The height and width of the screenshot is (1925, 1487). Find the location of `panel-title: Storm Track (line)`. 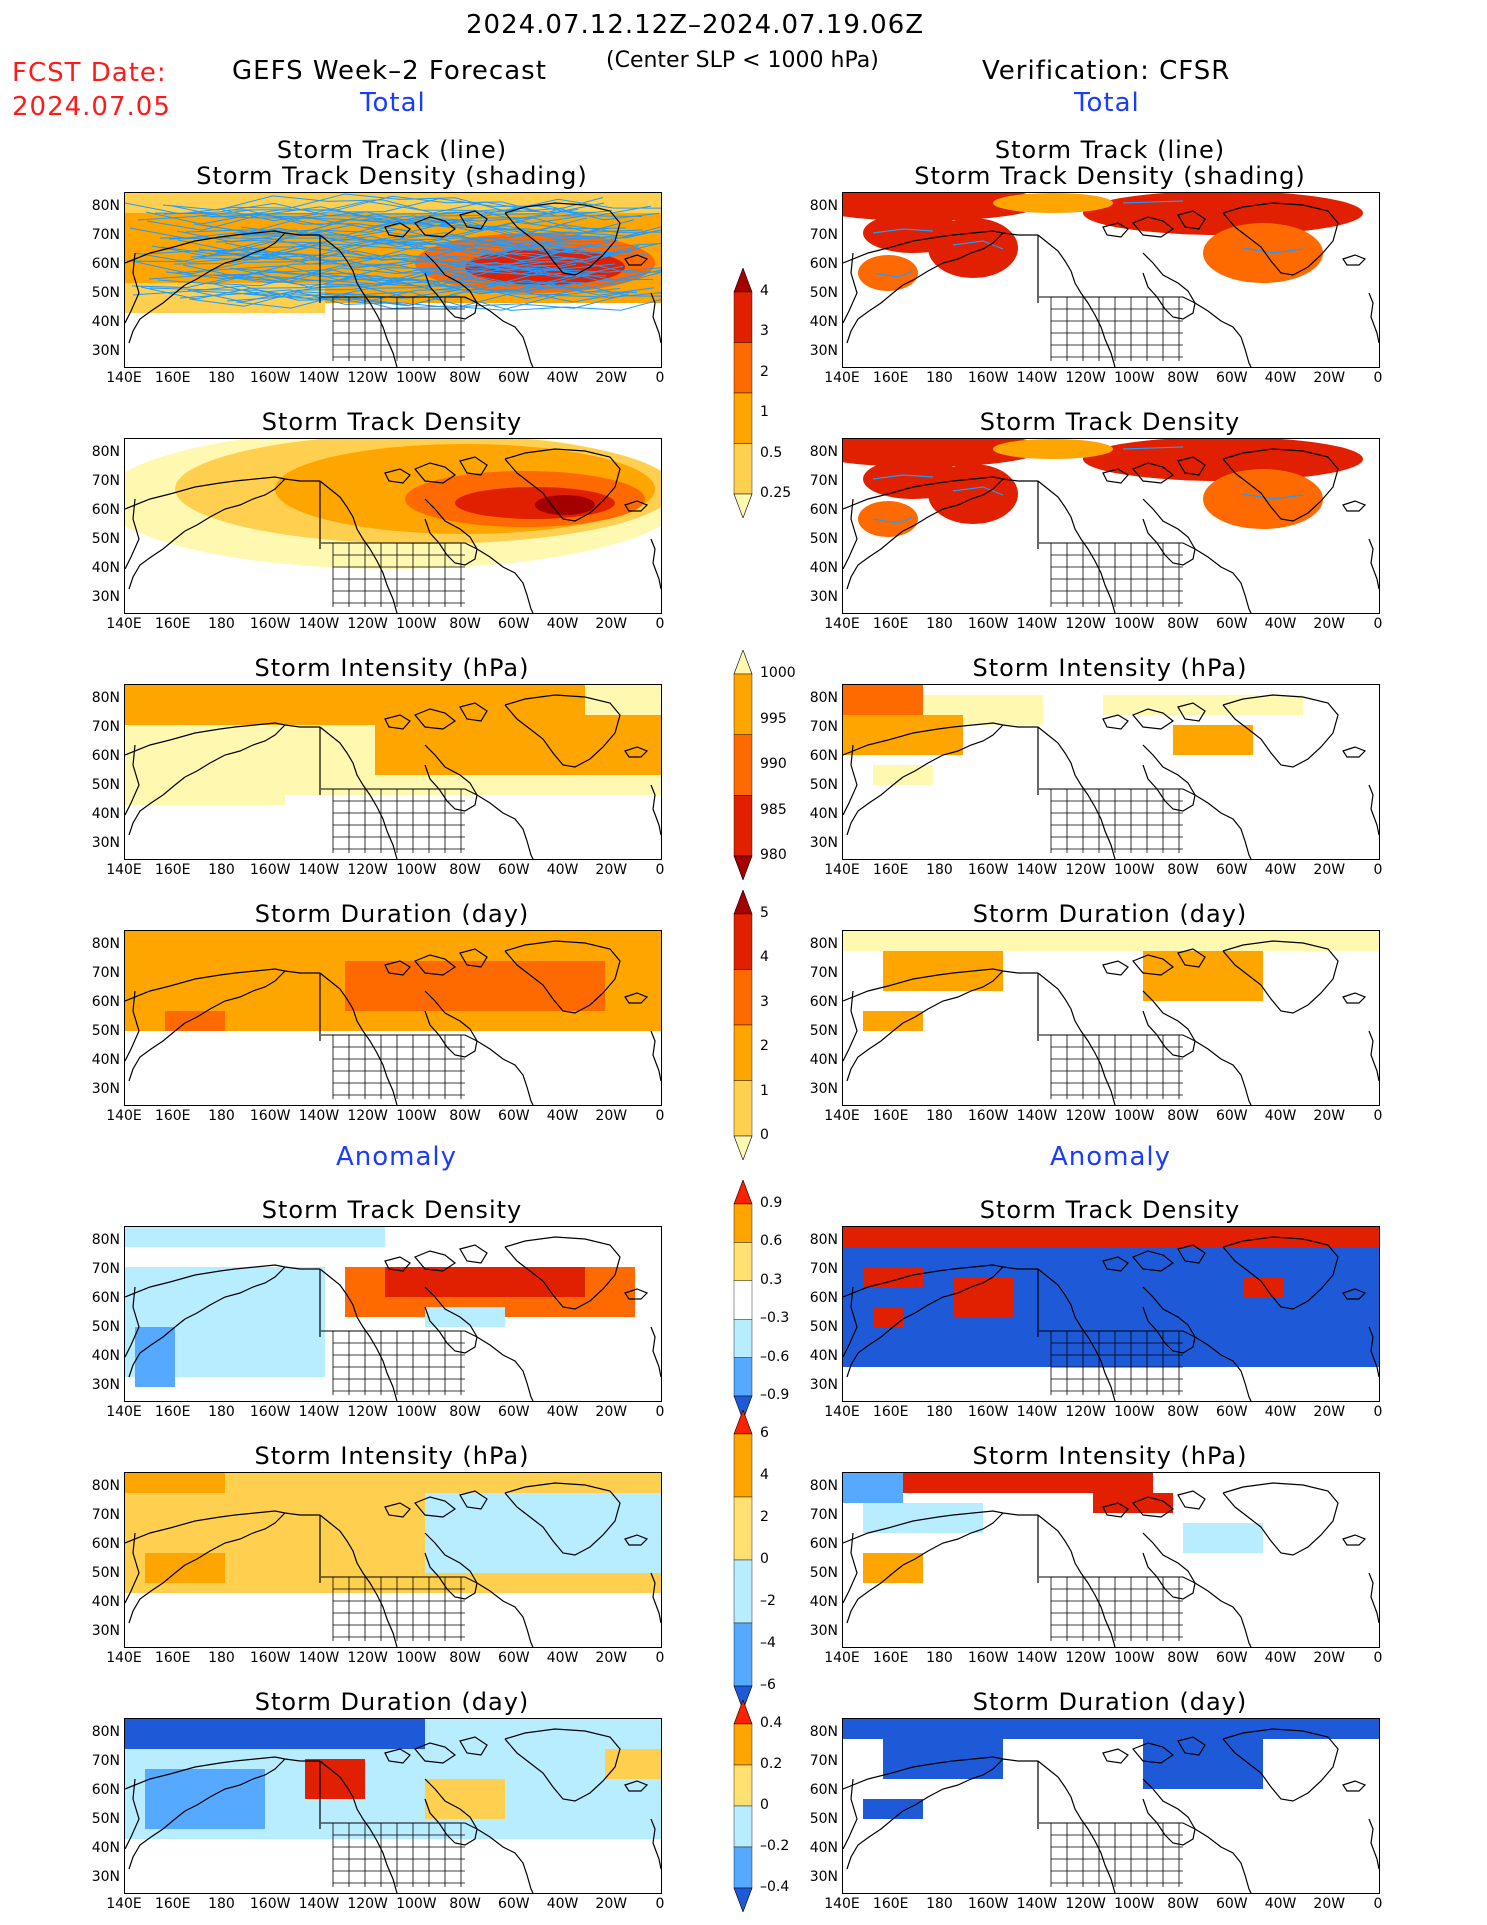

panel-title: Storm Track (line) is located at coordinates (1110, 150).